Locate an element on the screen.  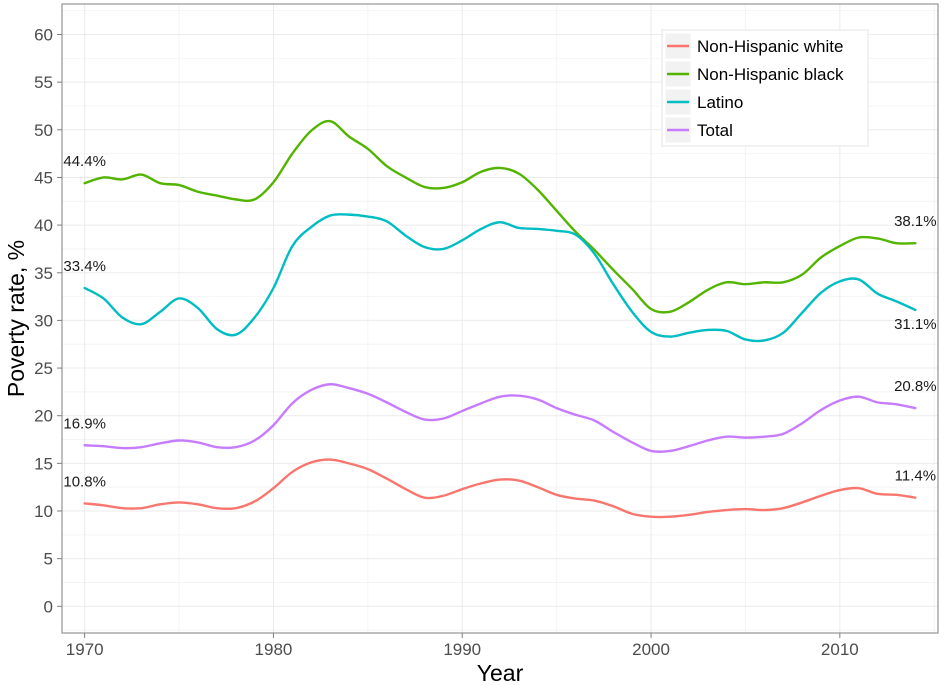
x-tick-label: 2000 is located at coordinates (651, 649).